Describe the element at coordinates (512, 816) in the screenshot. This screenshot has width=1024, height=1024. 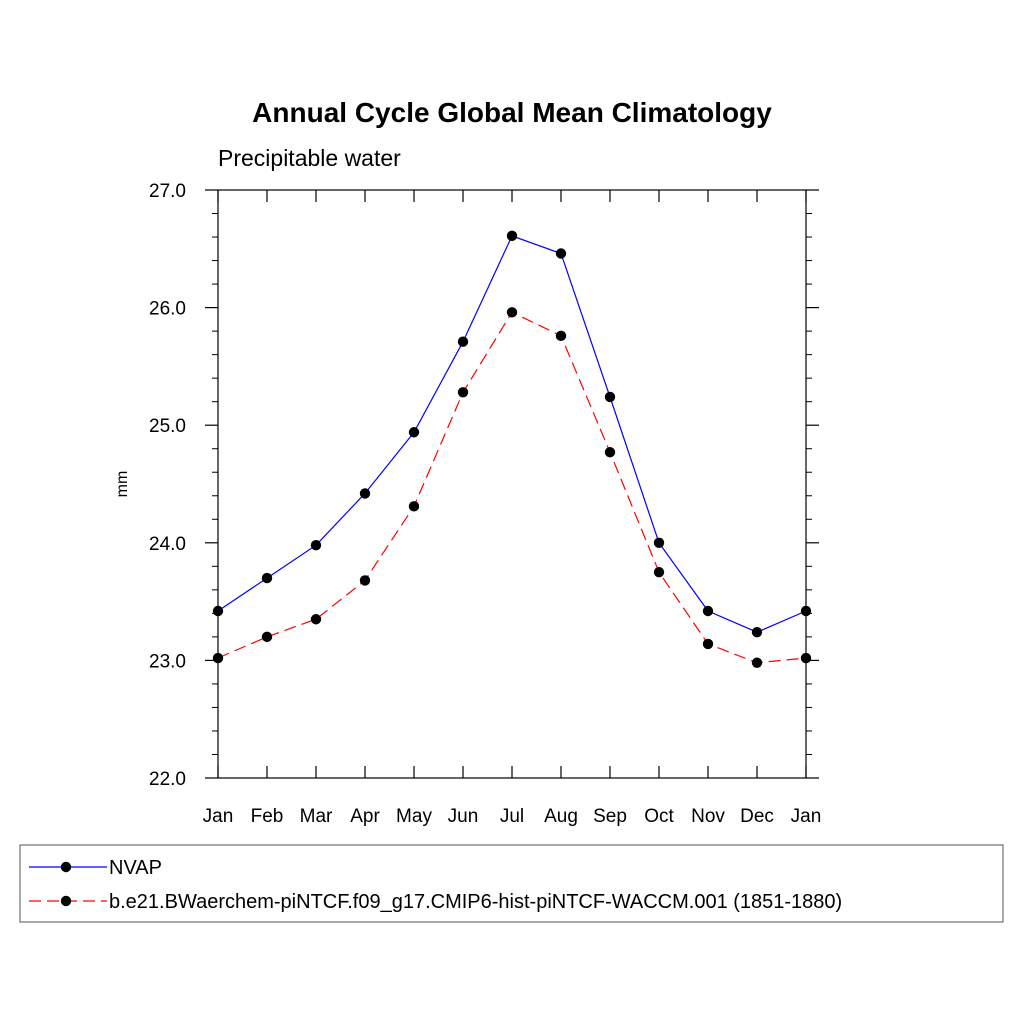
I see `x-tick-label: Jul` at that location.